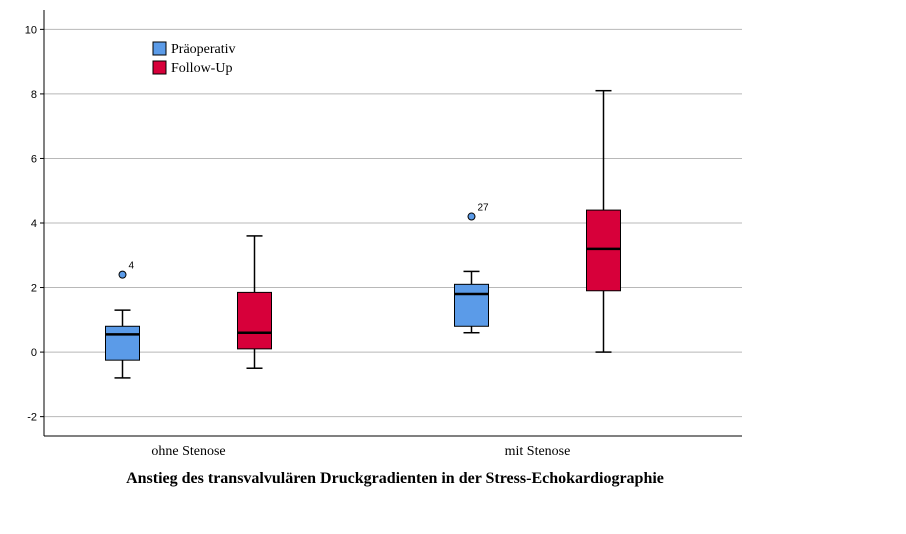 Image resolution: width=906 pixels, height=534 pixels. What do you see at coordinates (34, 159) in the screenshot?
I see `y-tick-label: 6` at bounding box center [34, 159].